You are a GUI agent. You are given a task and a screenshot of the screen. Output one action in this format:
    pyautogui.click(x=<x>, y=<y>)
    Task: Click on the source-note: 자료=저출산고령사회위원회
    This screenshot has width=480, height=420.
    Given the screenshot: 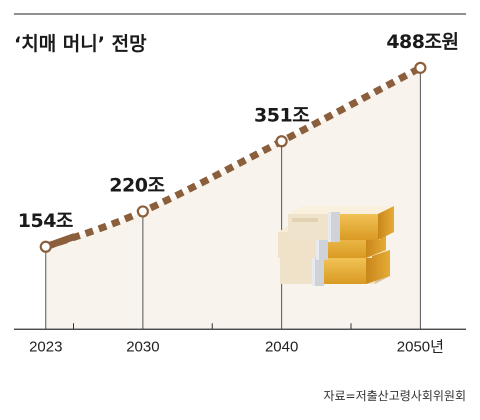 What is the action you would take?
    pyautogui.click(x=394, y=396)
    